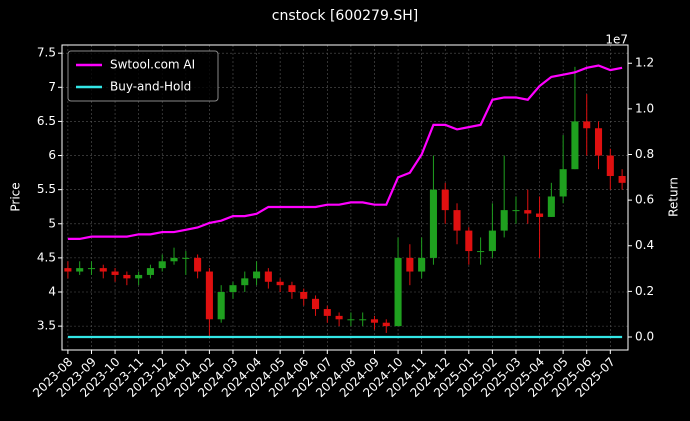 The height and width of the screenshot is (421, 690). I want to click on y-tick-label: 6, so click(52, 155).